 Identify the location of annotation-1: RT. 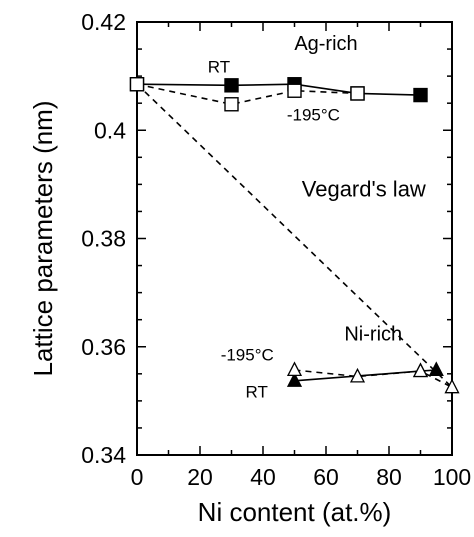
(219, 66).